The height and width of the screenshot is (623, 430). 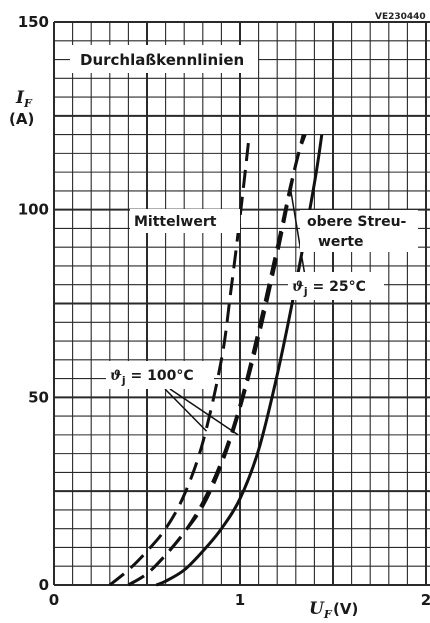 I want to click on t25-label-background, so click(x=336, y=286).